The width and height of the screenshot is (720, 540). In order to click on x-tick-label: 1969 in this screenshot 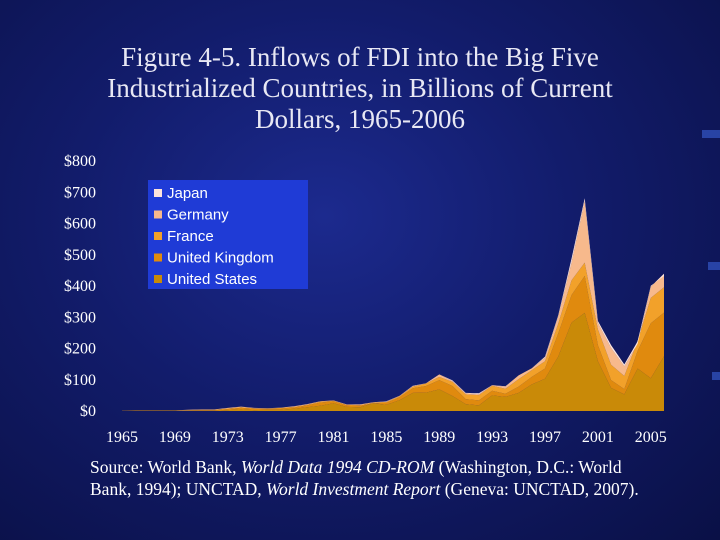, I will do `click(175, 437)`.